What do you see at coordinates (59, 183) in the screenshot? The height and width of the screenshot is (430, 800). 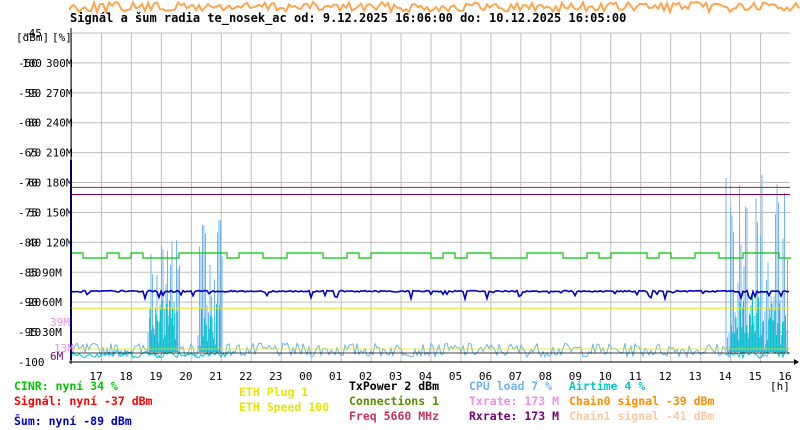 I see `y-tick-rate: 180M` at bounding box center [59, 183].